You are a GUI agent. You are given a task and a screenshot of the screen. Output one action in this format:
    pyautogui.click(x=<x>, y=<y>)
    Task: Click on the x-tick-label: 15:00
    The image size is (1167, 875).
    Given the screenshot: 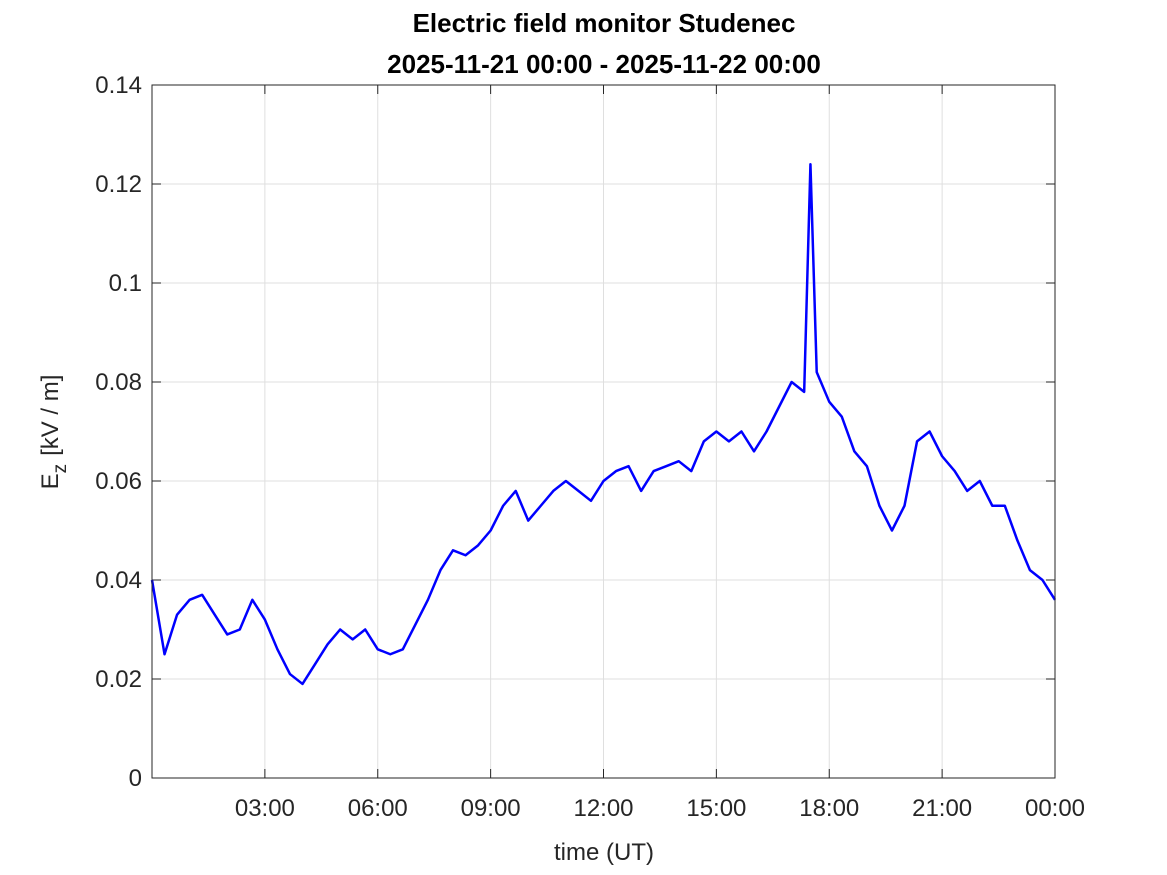 What is the action you would take?
    pyautogui.click(x=716, y=808)
    